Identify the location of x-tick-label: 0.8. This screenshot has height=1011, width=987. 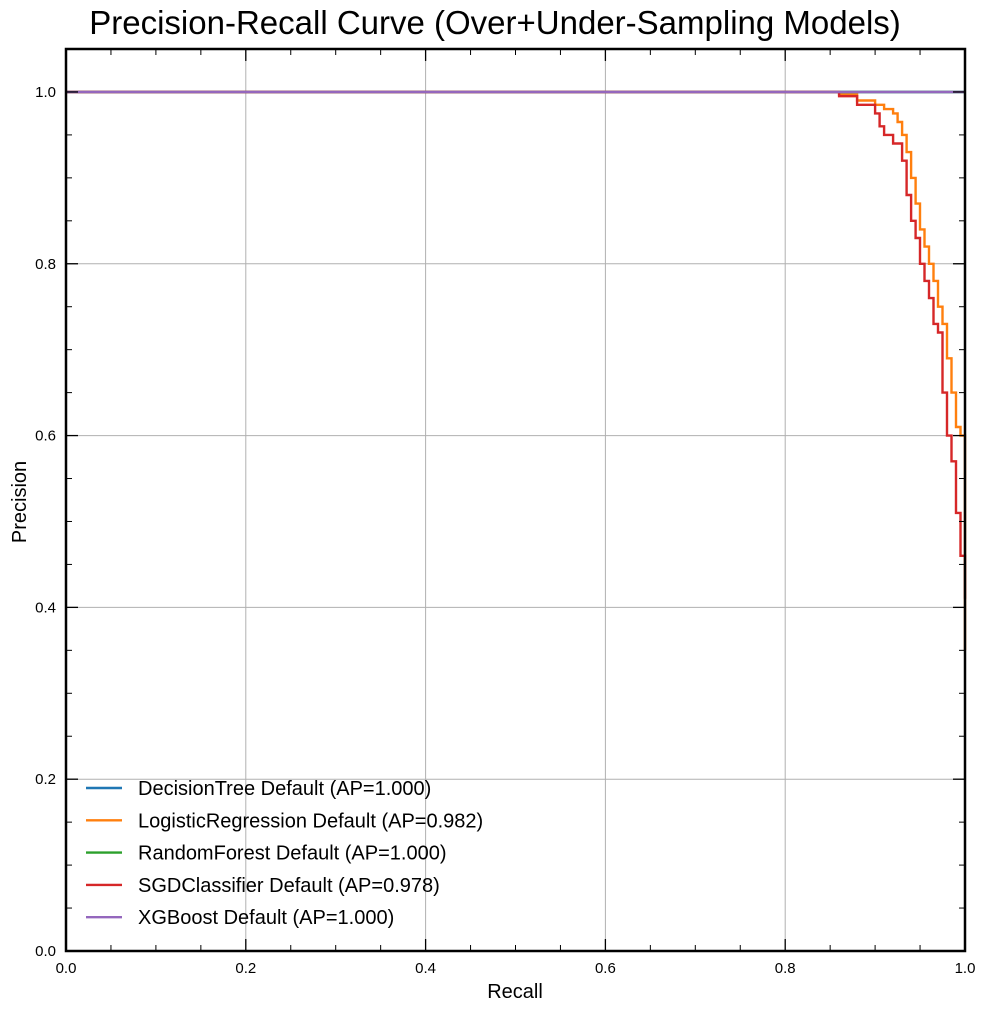
(785, 968).